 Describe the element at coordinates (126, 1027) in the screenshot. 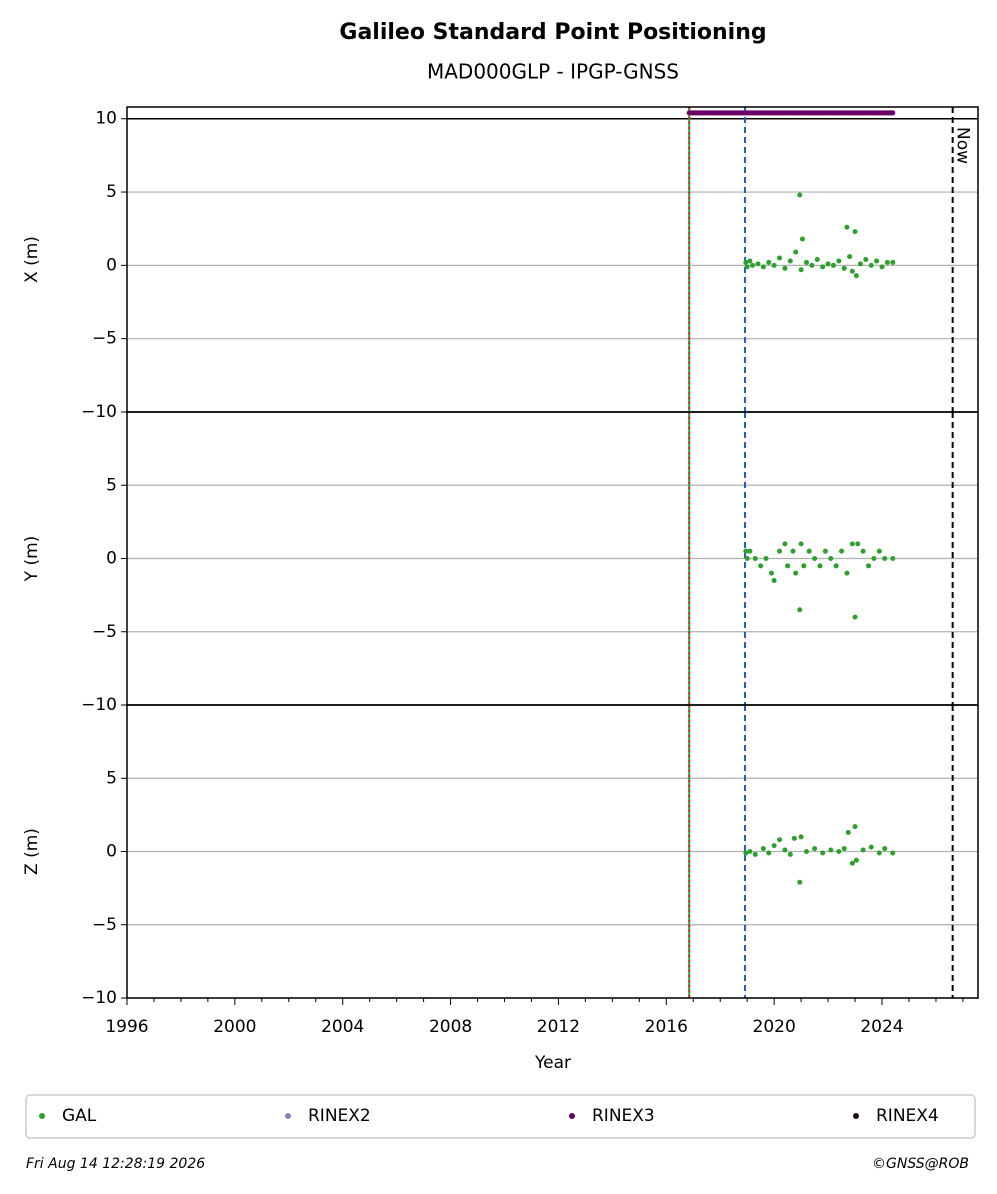

I see `x-tick-label: 1996` at that location.